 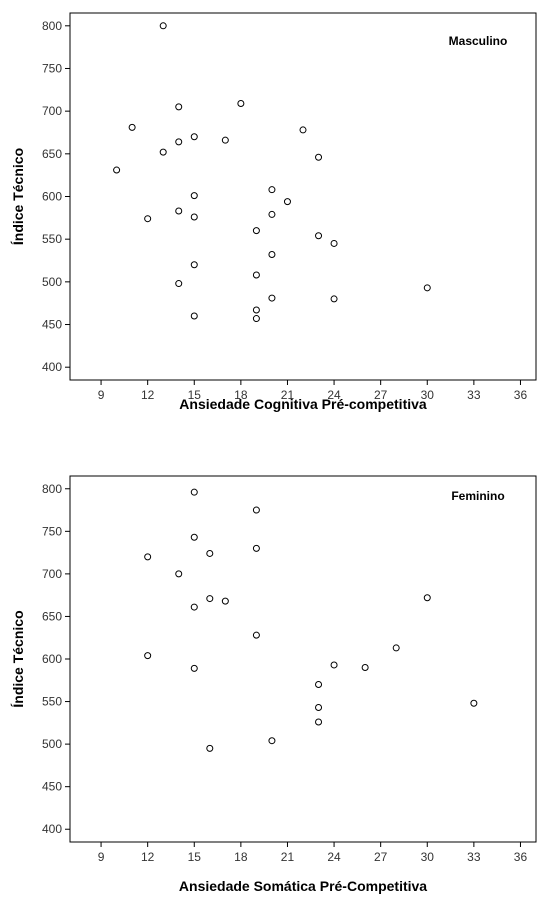 What do you see at coordinates (381, 395) in the screenshot?
I see `x-tick-label: 27` at bounding box center [381, 395].